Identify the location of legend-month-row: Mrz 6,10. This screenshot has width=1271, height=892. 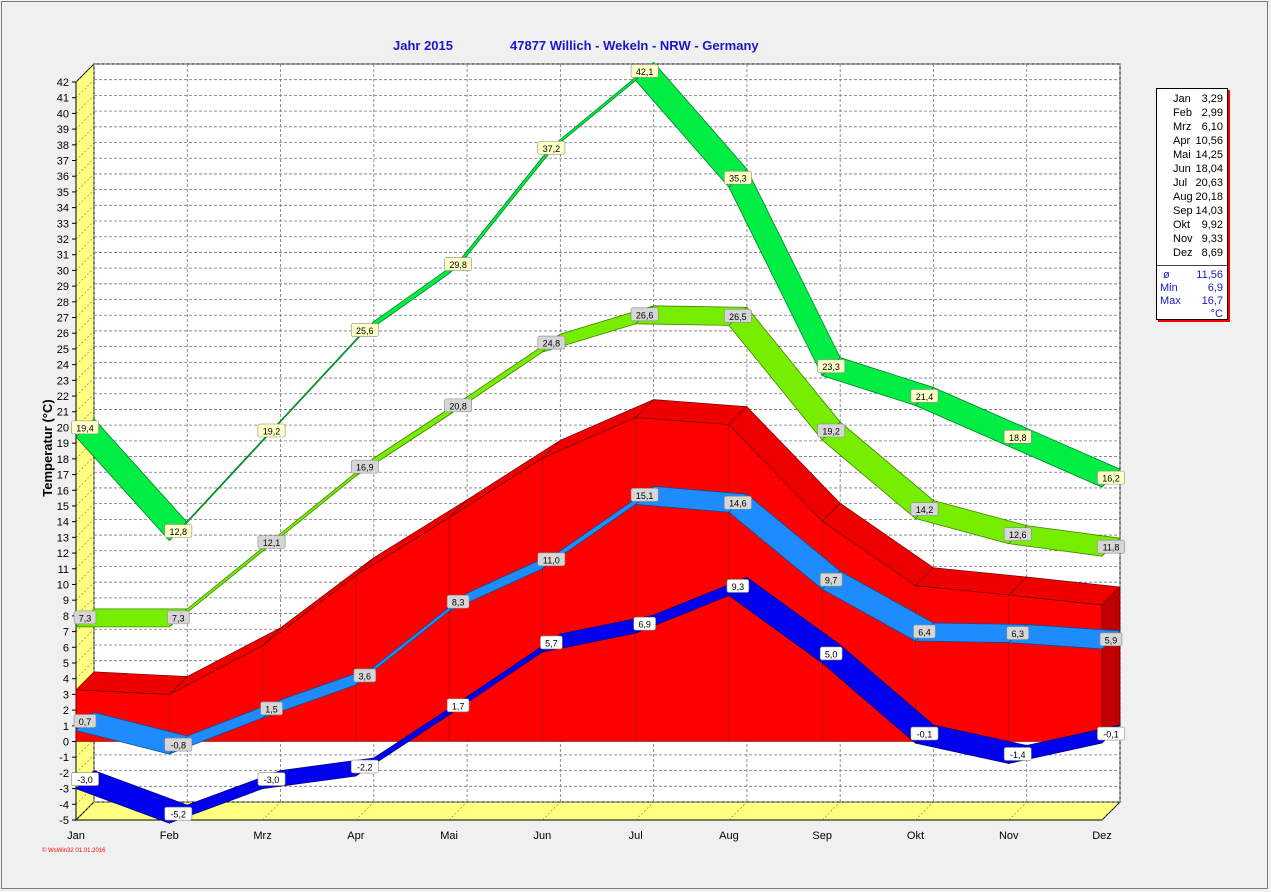
(1192, 127).